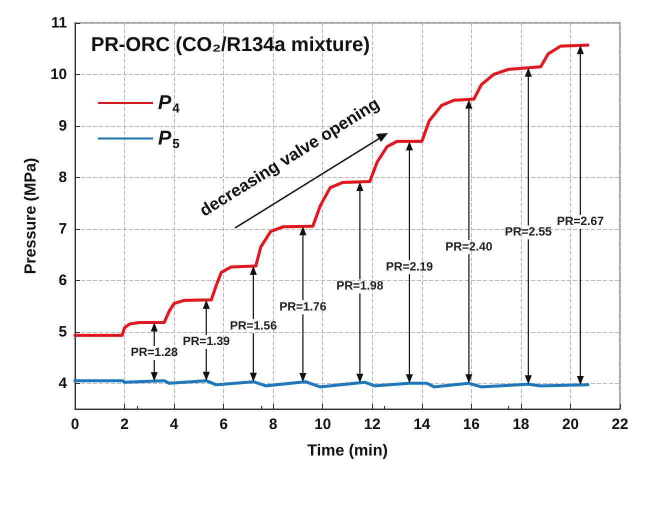 The image size is (650, 511). What do you see at coordinates (620, 424) in the screenshot?
I see `x-tick-label: 22` at bounding box center [620, 424].